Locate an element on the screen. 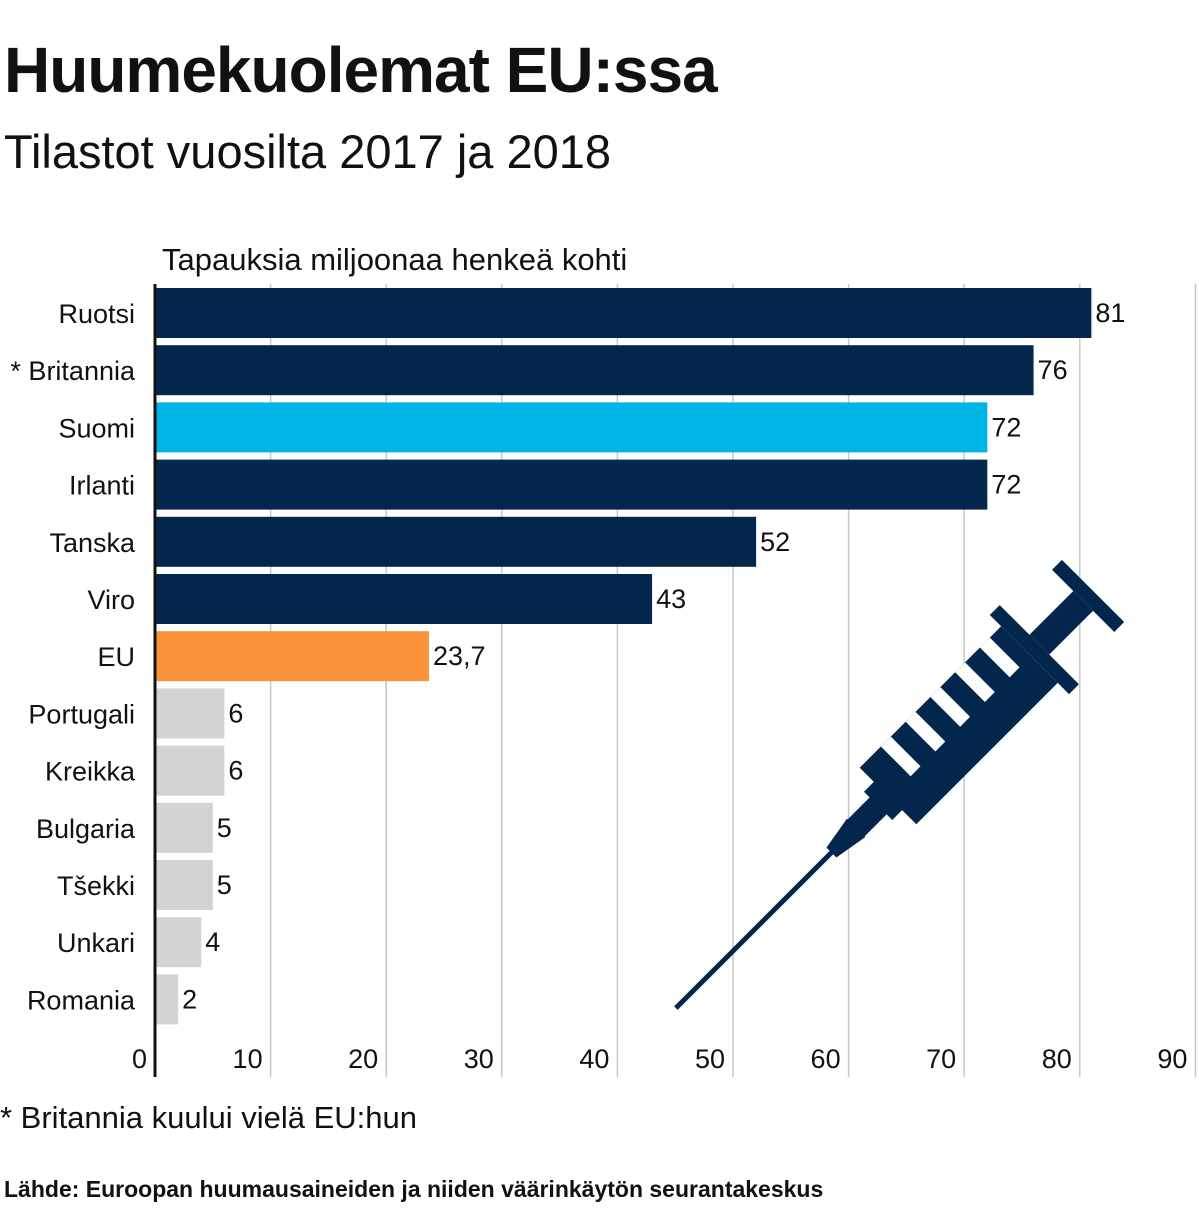 This screenshot has width=1199, height=1221. x-tick-label: 0 is located at coordinates (139, 1059).